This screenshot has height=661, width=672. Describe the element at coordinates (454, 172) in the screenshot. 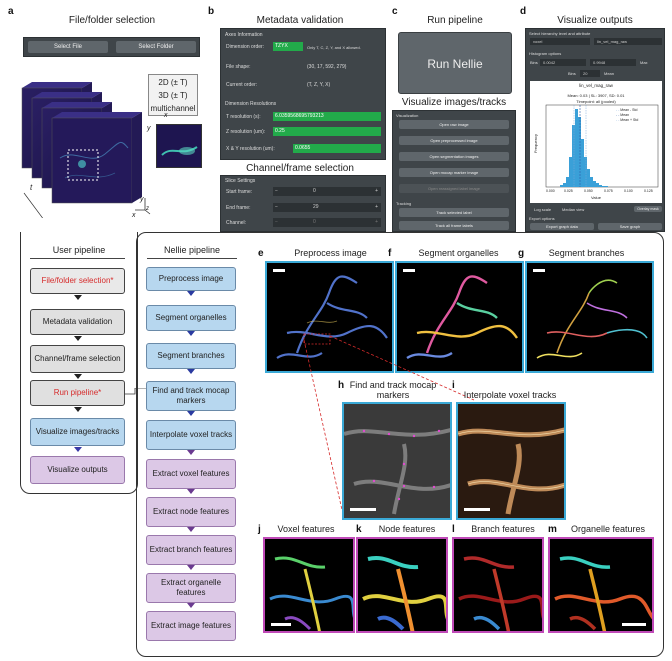

I see `open-mocap-button: Open mocap marker image` at that location.